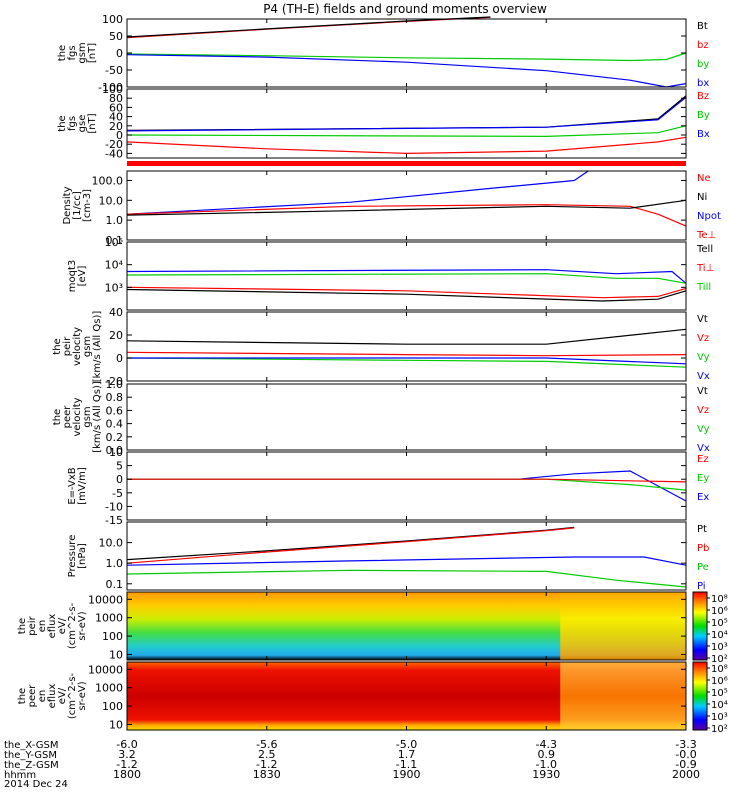 The width and height of the screenshot is (750, 804). I want to click on y-axis-label-line: velocity, so click(77, 346).